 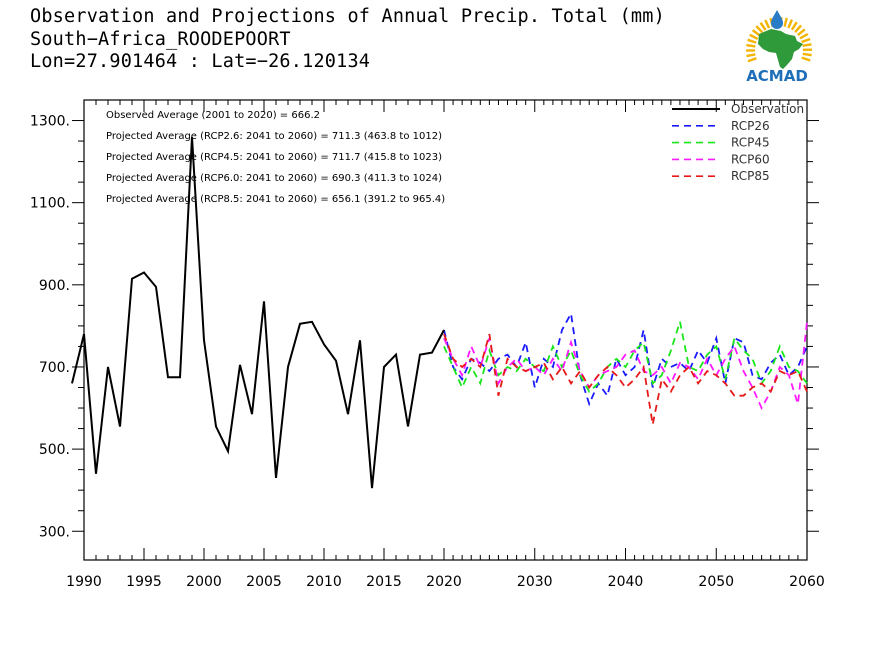 I want to click on x-tick-label: 2015, so click(x=384, y=582).